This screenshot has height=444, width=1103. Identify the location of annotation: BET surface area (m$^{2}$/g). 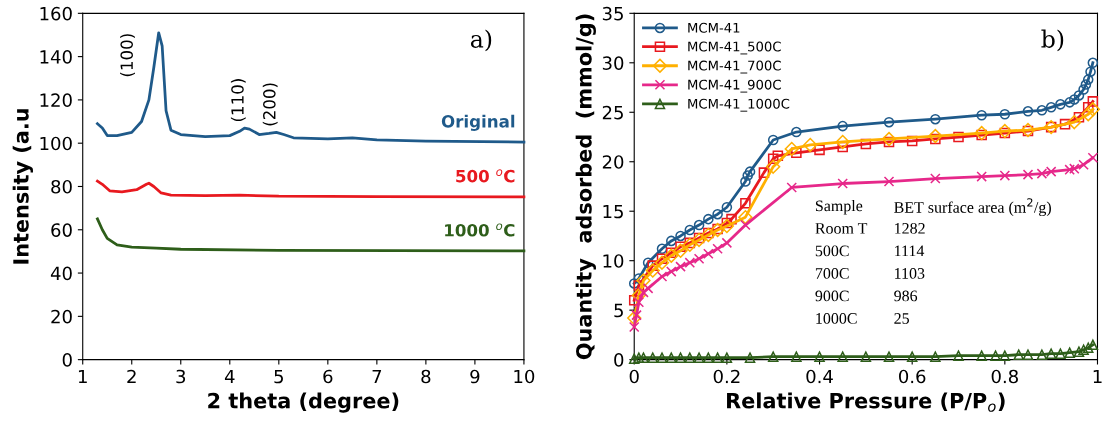
(972, 207).